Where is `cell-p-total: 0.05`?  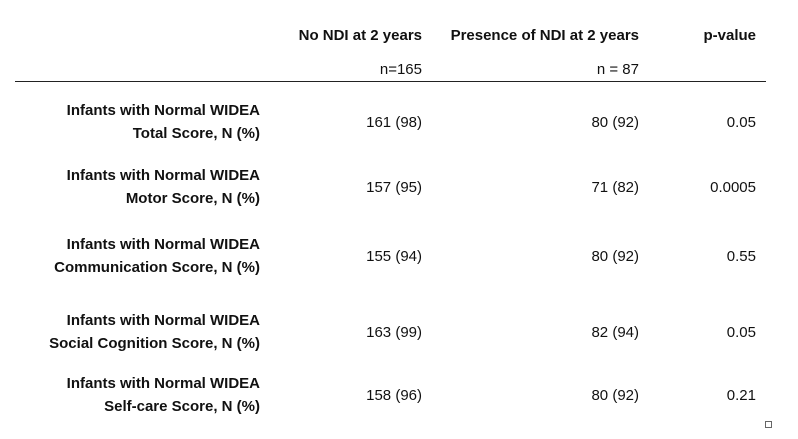 cell-p-total: 0.05 is located at coordinates (741, 122).